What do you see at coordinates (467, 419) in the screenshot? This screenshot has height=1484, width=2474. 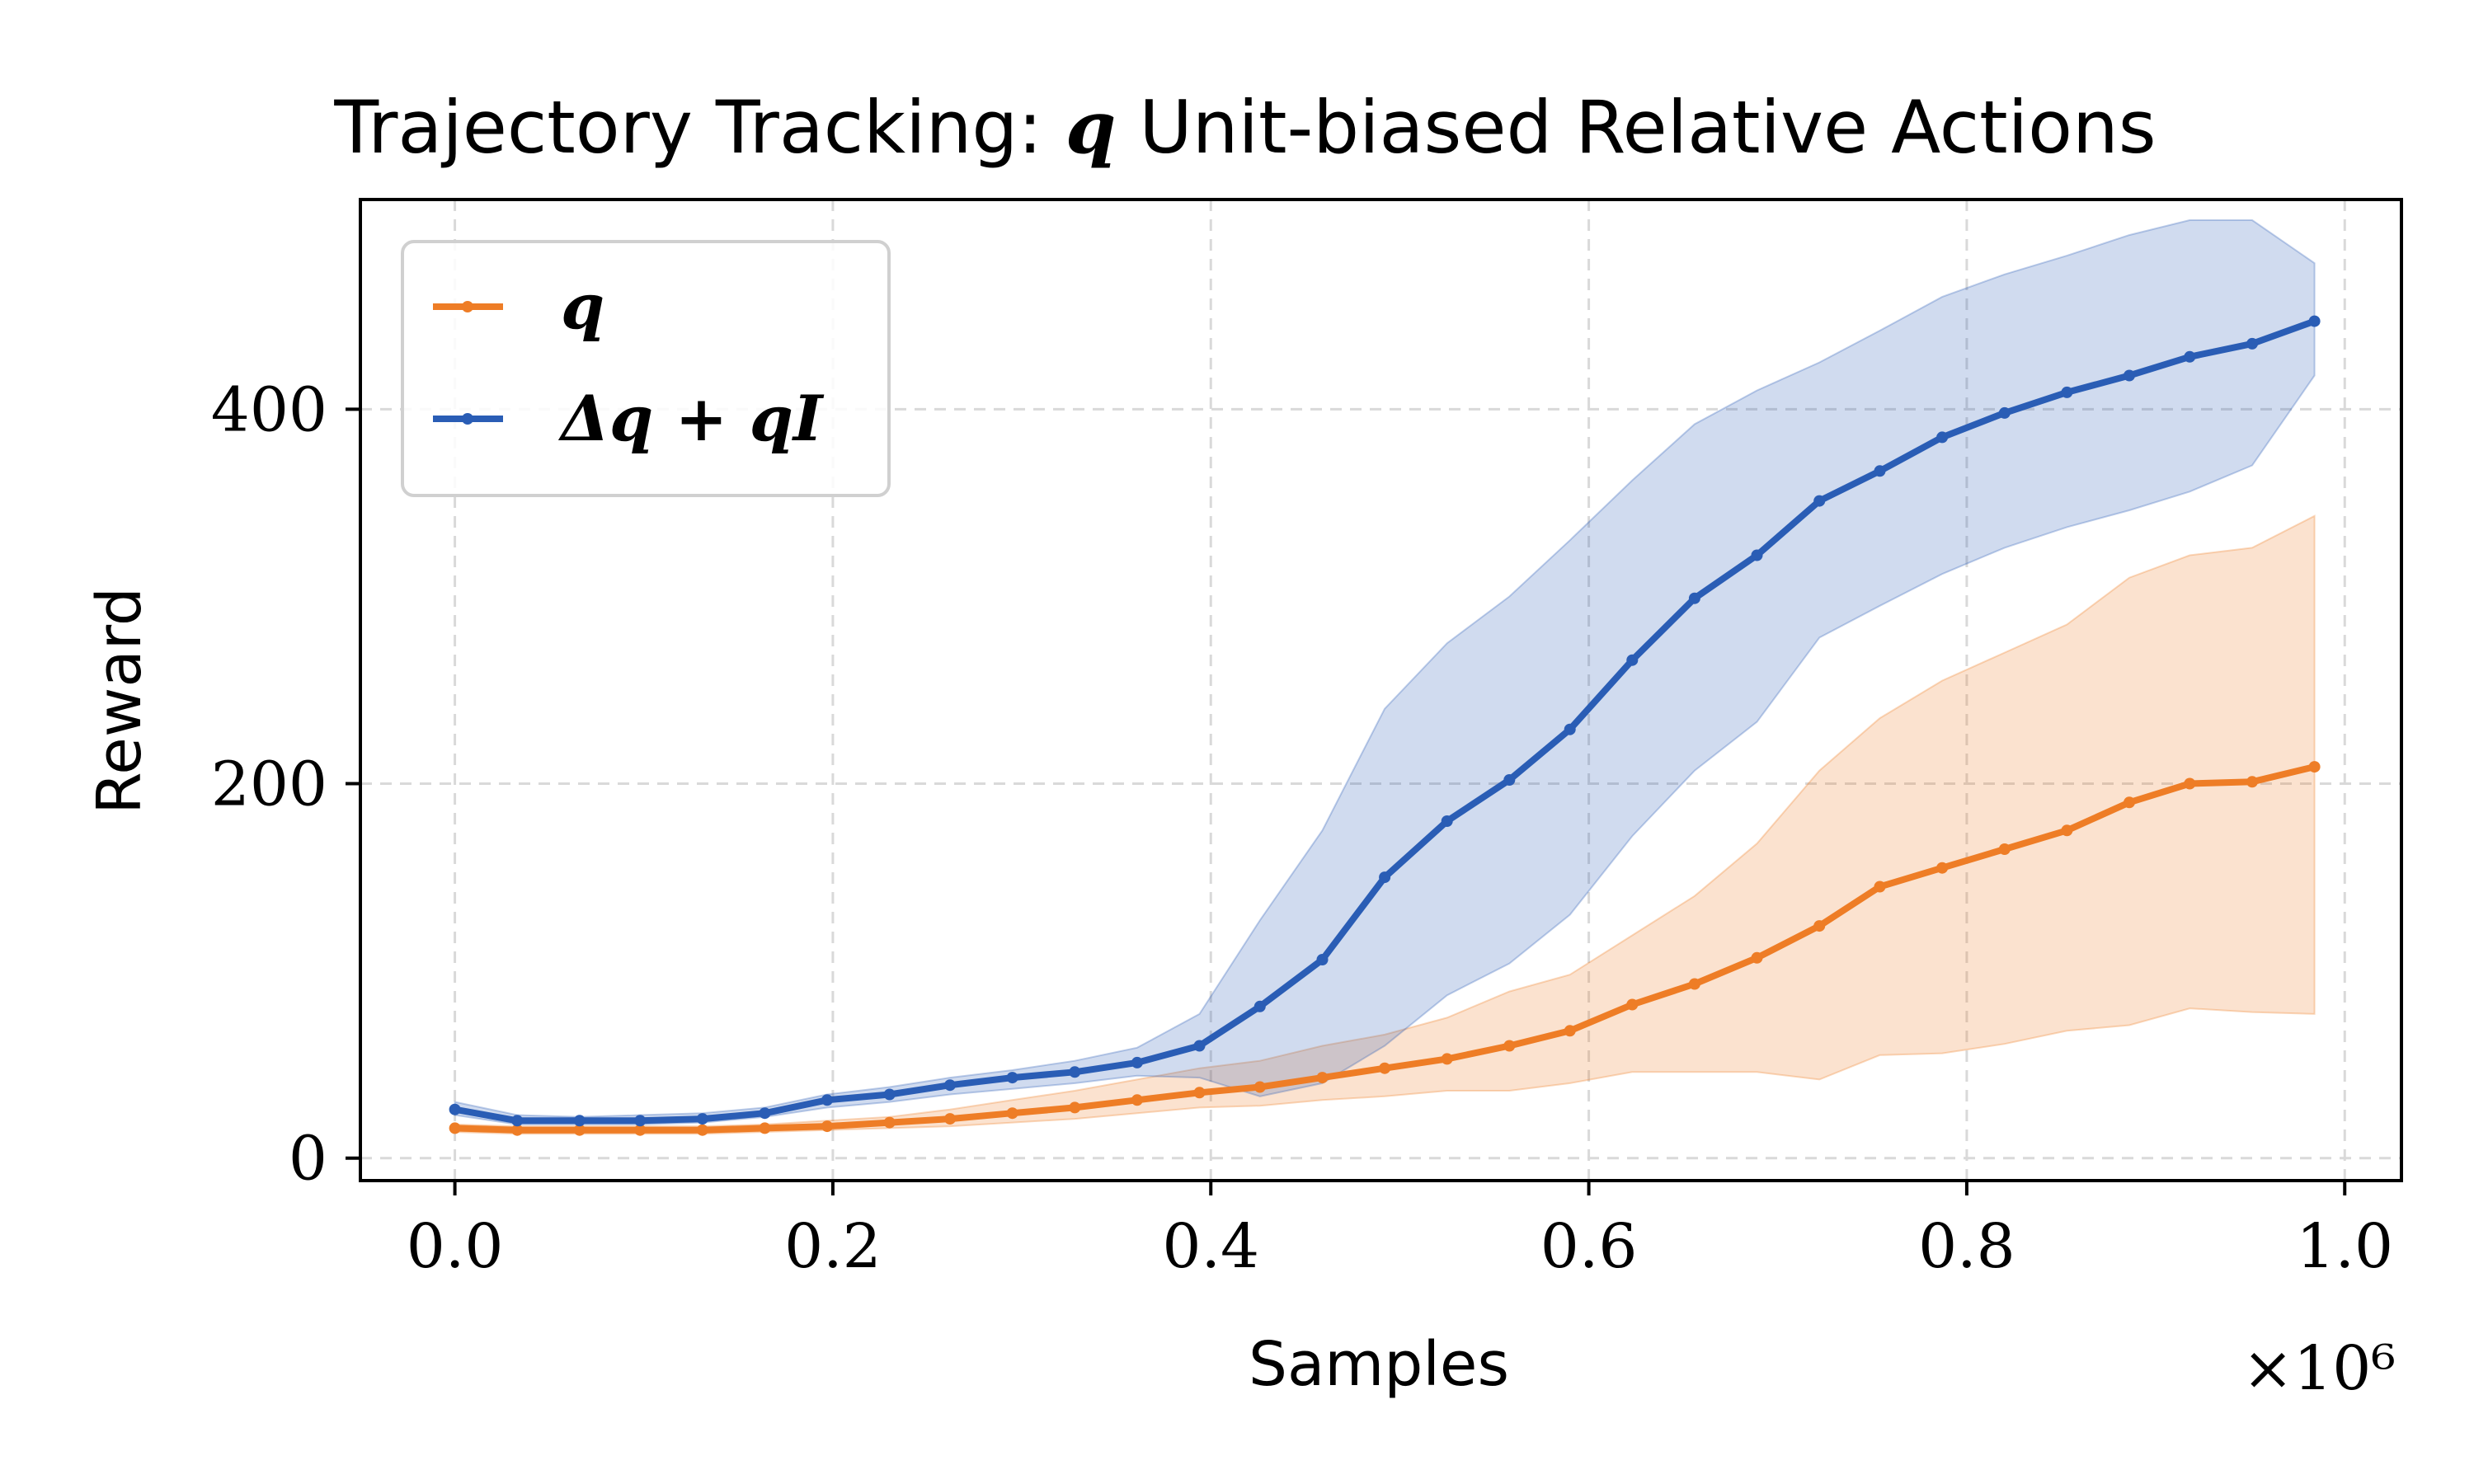 I see `legend-marker-delta-q-plus-qi` at bounding box center [467, 419].